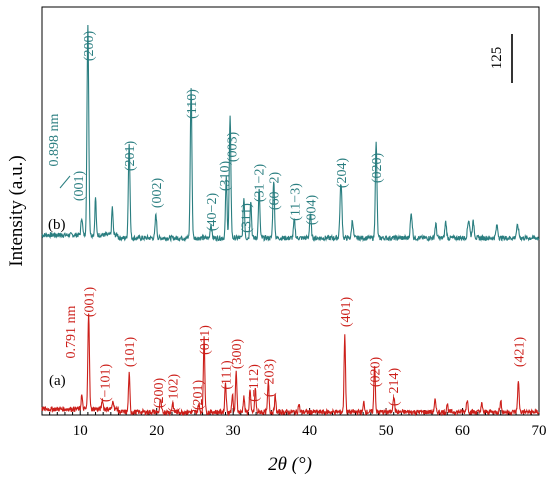 This screenshot has width=550, height=479. Describe the element at coordinates (290, 464) in the screenshot. I see `x-axis-label: 2θ (°)` at that location.